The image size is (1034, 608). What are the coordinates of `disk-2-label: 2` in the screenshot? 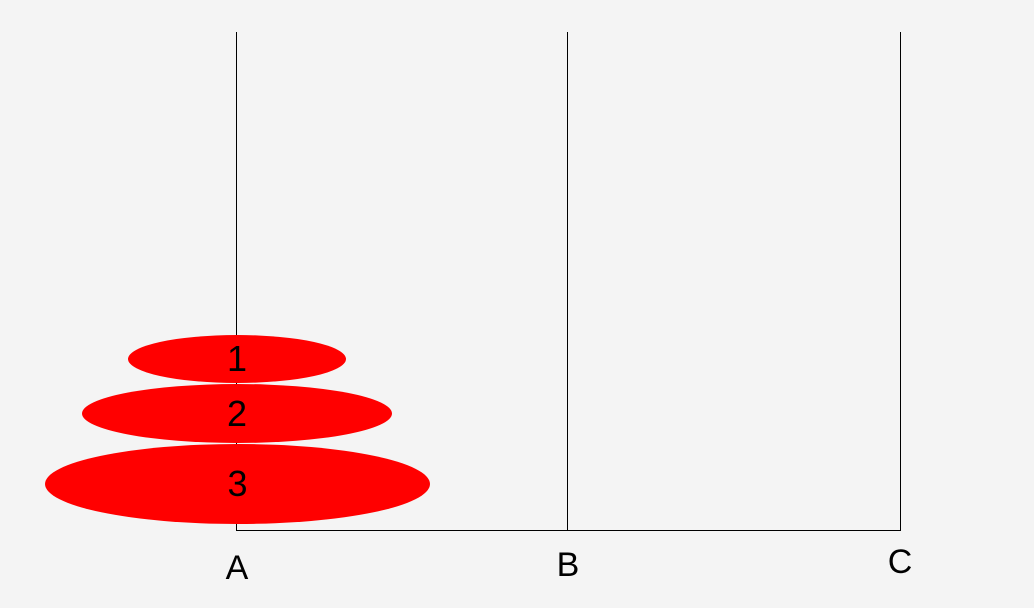 It's located at (237, 413).